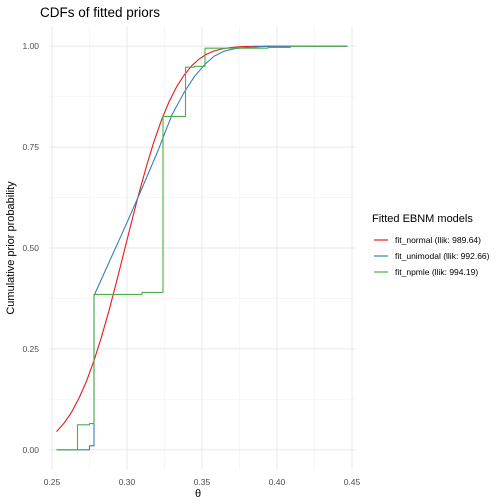 The height and width of the screenshot is (504, 504). Describe the element at coordinates (52, 482) in the screenshot. I see `x-tick-label: 0.25` at that location.